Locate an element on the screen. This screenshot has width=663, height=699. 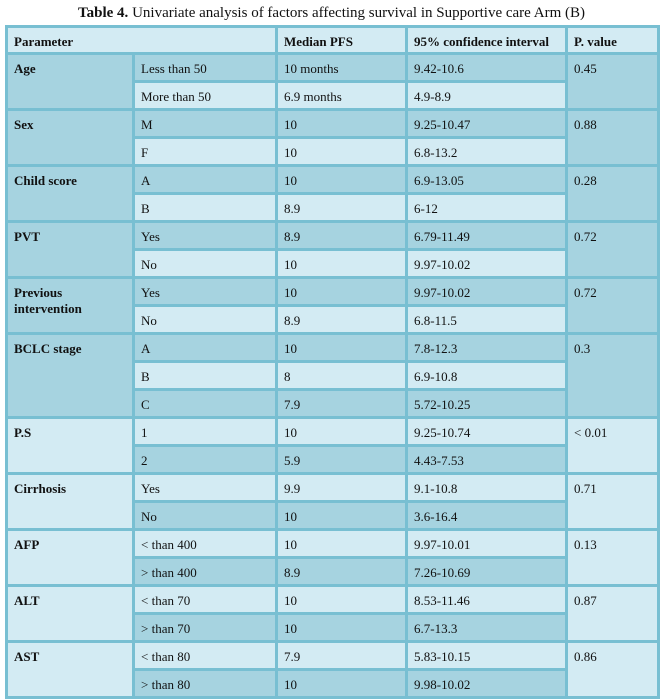
table-row: C 7.9 5.72-10.25 is located at coordinates (333, 403).